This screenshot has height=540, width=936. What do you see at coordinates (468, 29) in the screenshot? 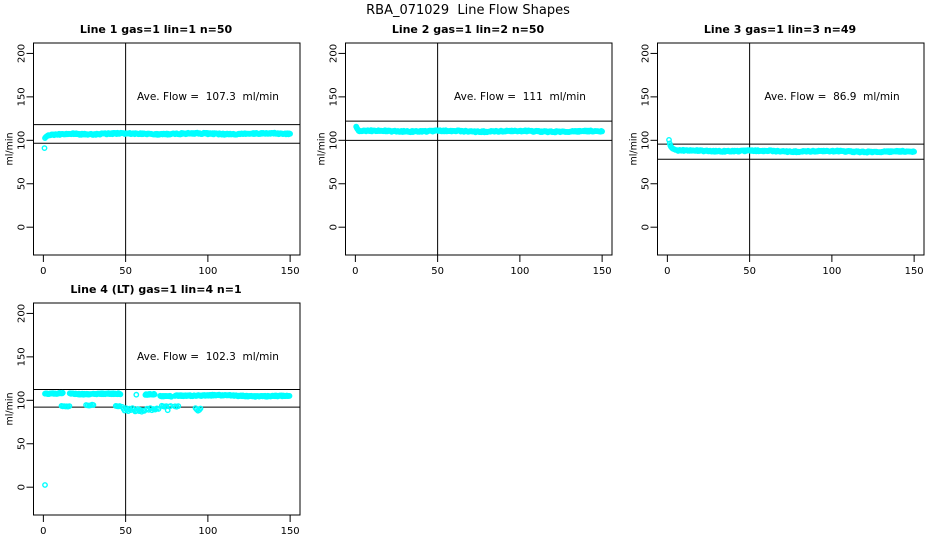
I see `subplot-title: Line 2 gas=1 lin=2 n=50` at bounding box center [468, 29].